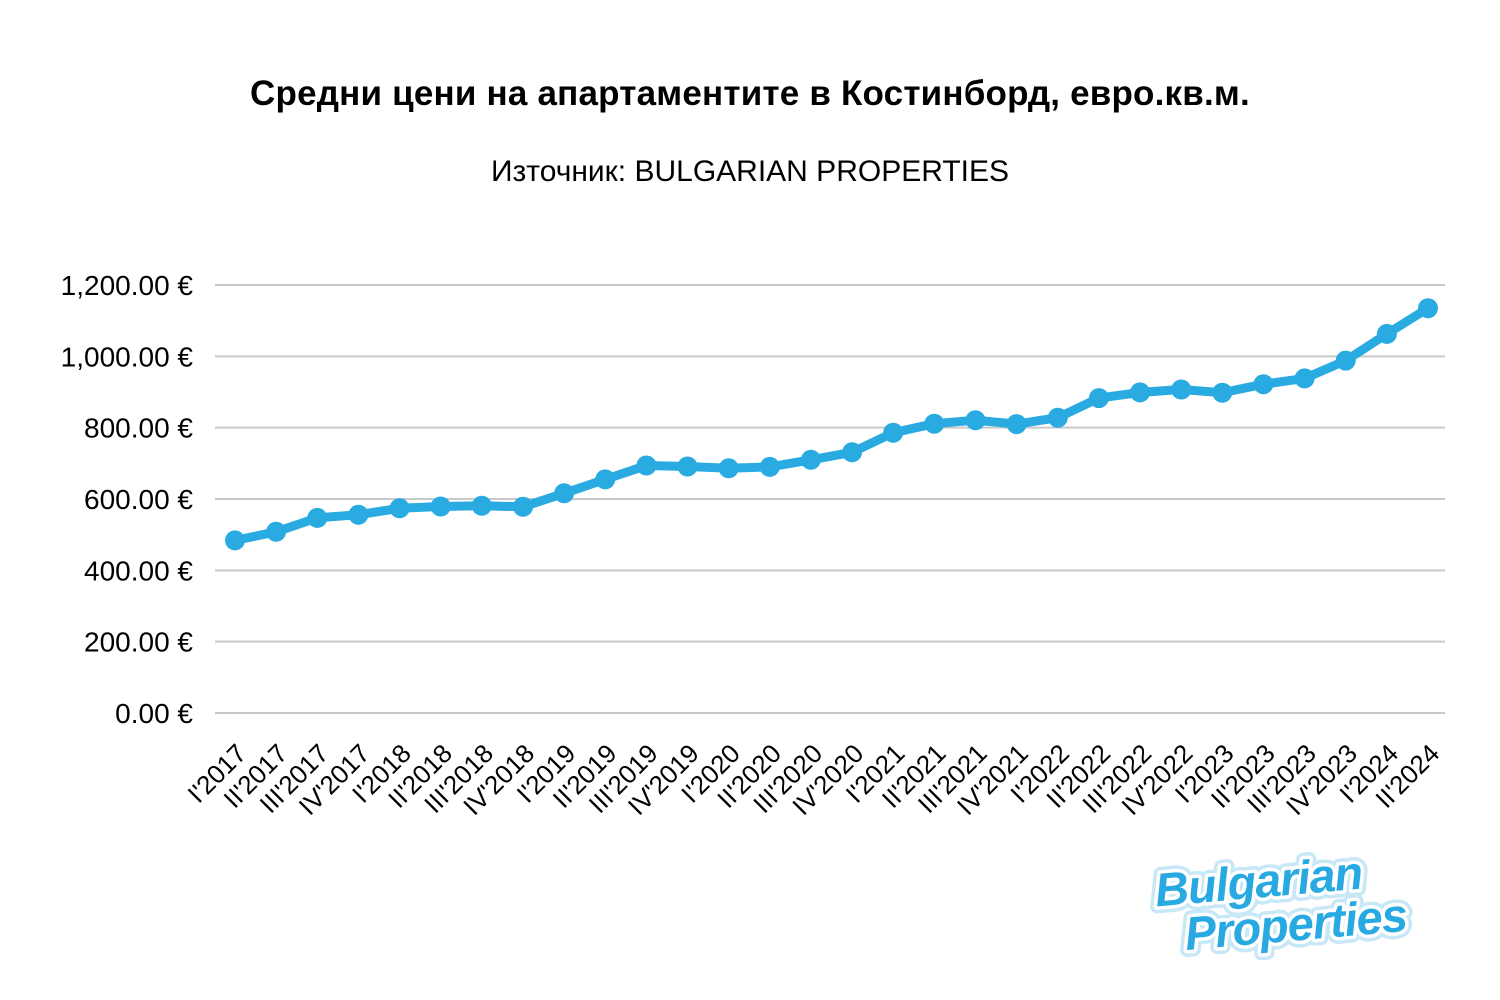 The width and height of the screenshot is (1500, 1000). Describe the element at coordinates (317, 517) in the screenshot. I see `data-point-III'2017` at that location.